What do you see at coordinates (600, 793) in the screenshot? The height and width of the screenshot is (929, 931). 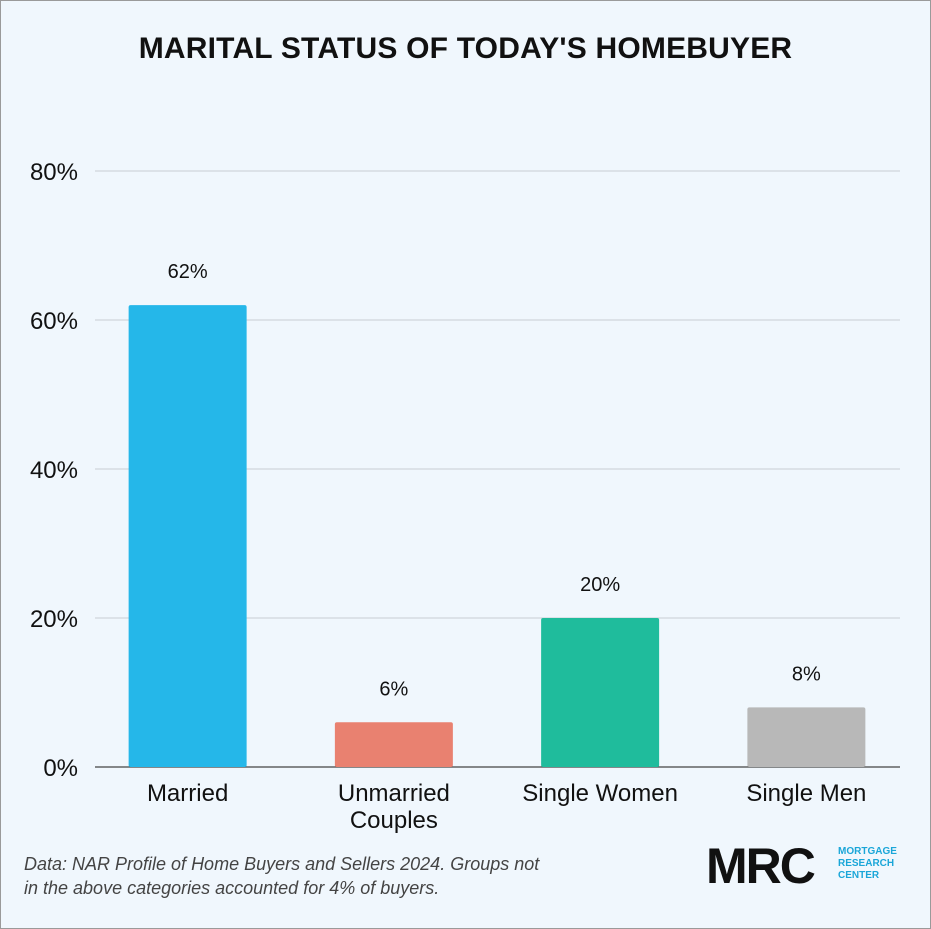 I see `x-tick-label: Single Women` at bounding box center [600, 793].